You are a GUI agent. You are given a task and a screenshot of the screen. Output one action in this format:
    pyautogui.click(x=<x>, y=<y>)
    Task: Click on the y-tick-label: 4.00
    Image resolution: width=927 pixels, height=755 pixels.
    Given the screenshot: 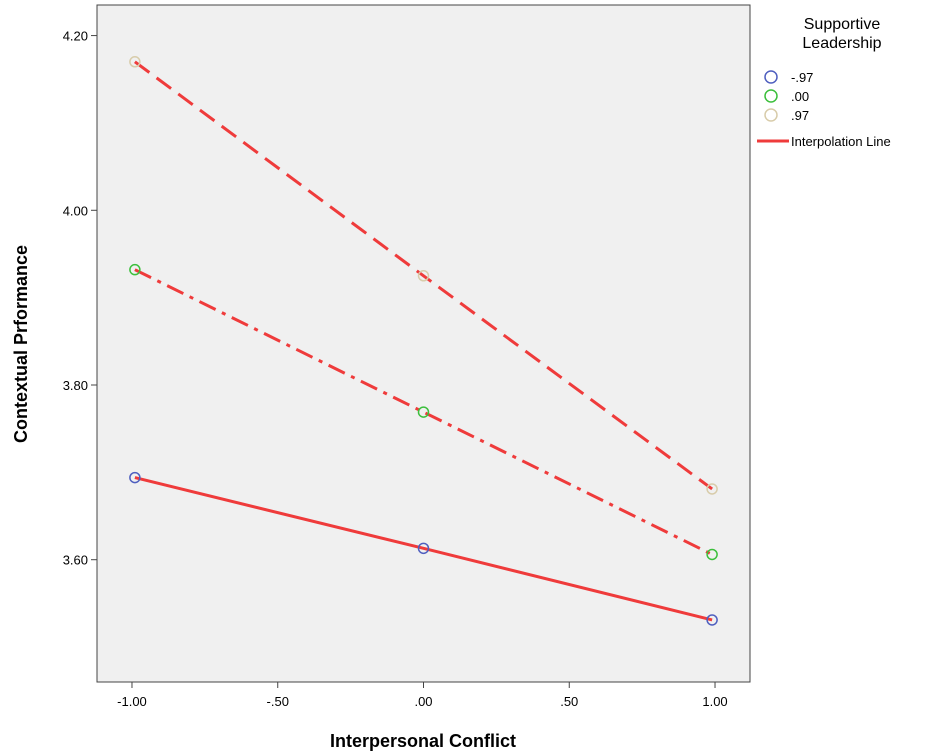 What is the action you would take?
    pyautogui.click(x=75, y=210)
    